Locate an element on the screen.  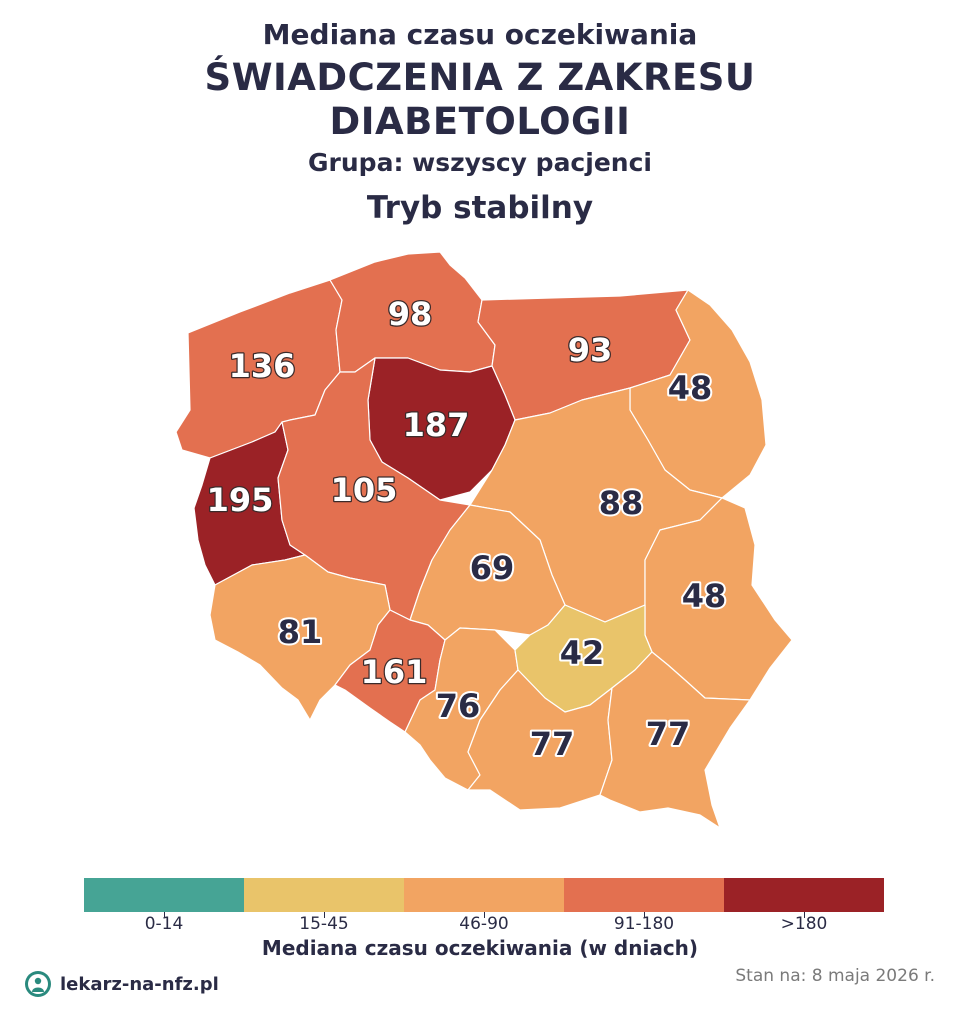
brand-name: lekarz-na-nfz.pl is located at coordinates (139, 984).